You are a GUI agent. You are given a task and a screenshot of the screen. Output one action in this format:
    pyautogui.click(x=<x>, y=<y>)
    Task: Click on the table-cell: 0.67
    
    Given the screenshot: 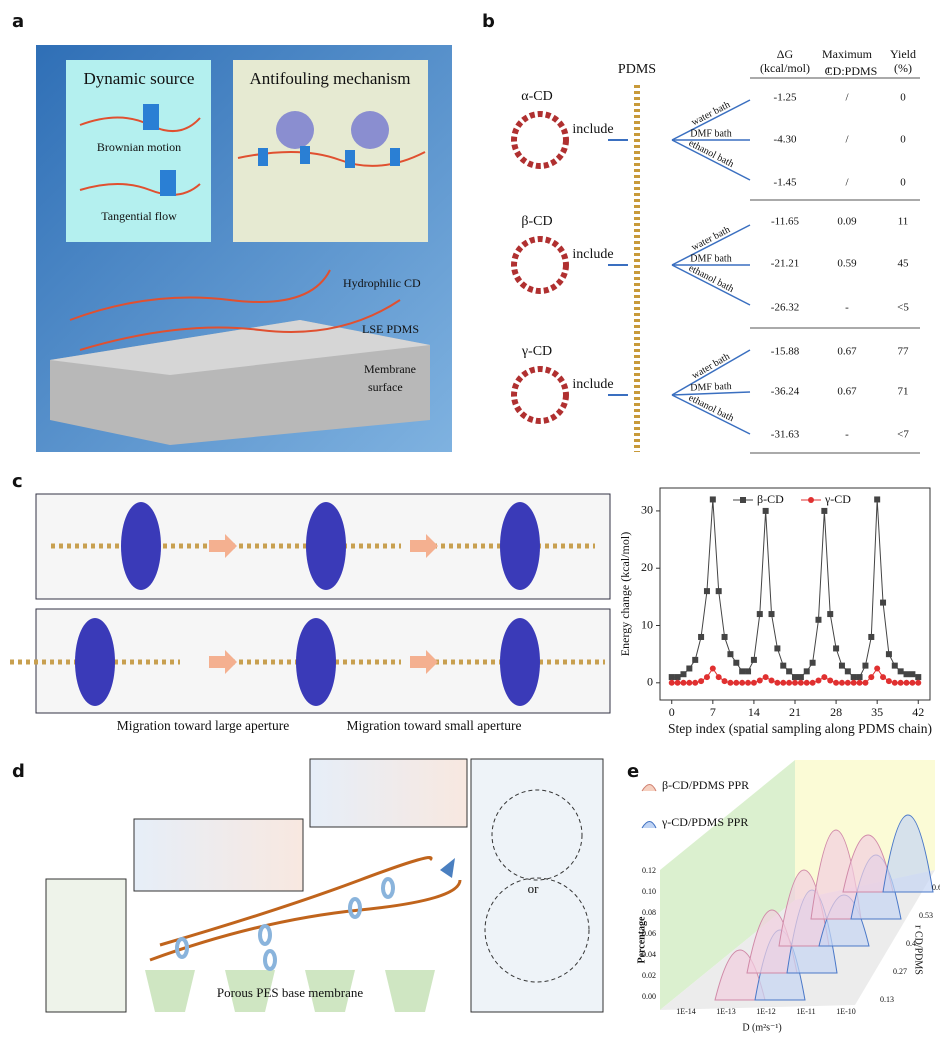 What is the action you would take?
    pyautogui.click(x=847, y=352)
    